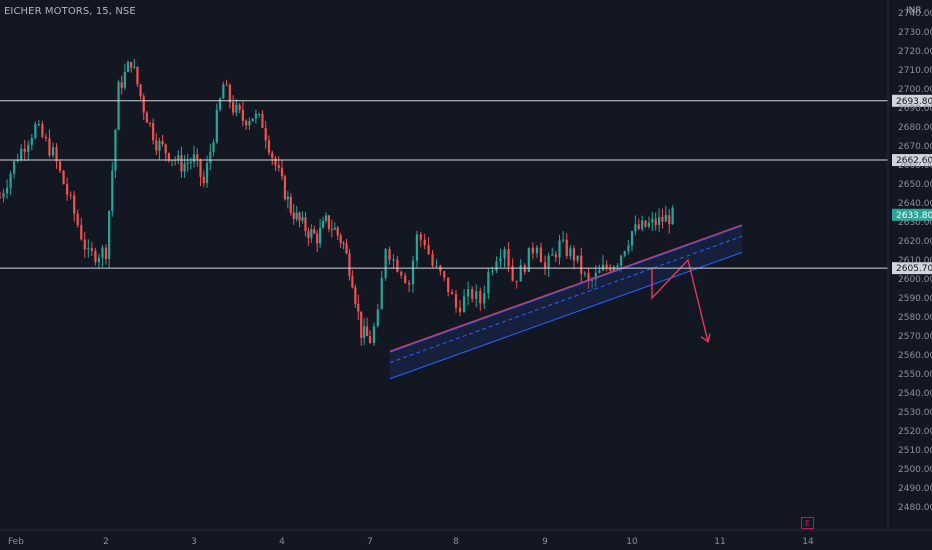 The width and height of the screenshot is (932, 550). What do you see at coordinates (915, 280) in the screenshot?
I see `price-tick-label: 2600.00` at bounding box center [915, 280].